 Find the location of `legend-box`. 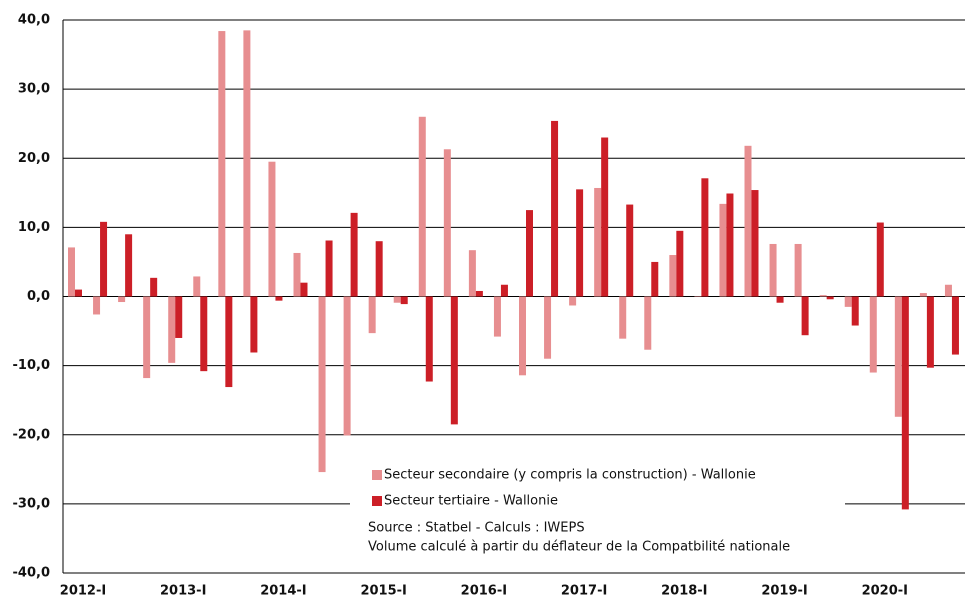

legend-box is located at coordinates (597, 486).